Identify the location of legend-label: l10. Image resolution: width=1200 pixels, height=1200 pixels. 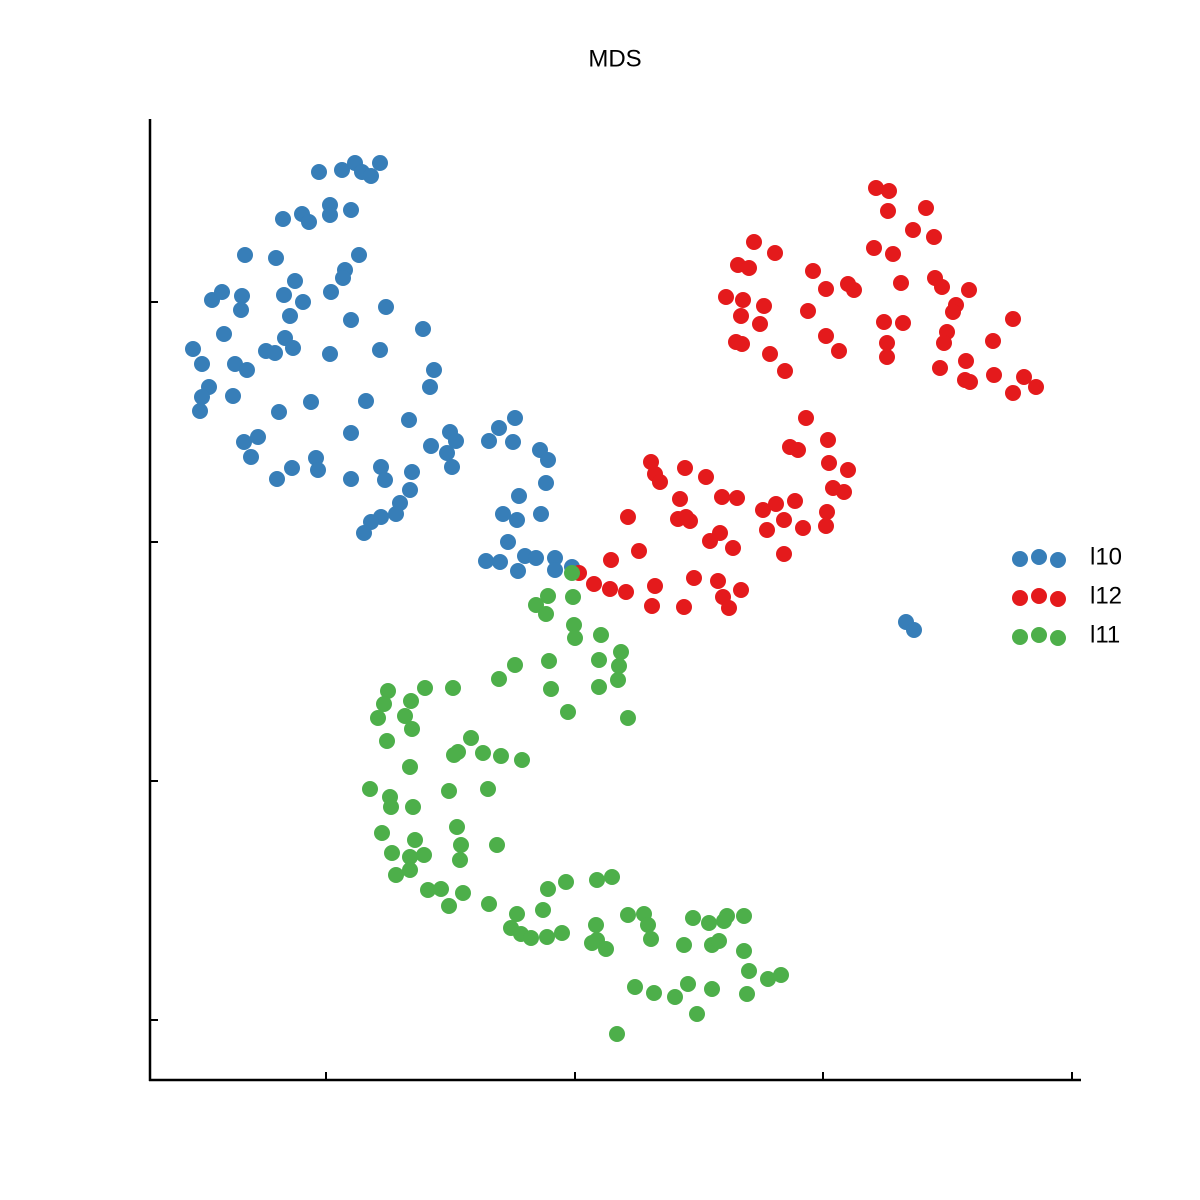
(1106, 556).